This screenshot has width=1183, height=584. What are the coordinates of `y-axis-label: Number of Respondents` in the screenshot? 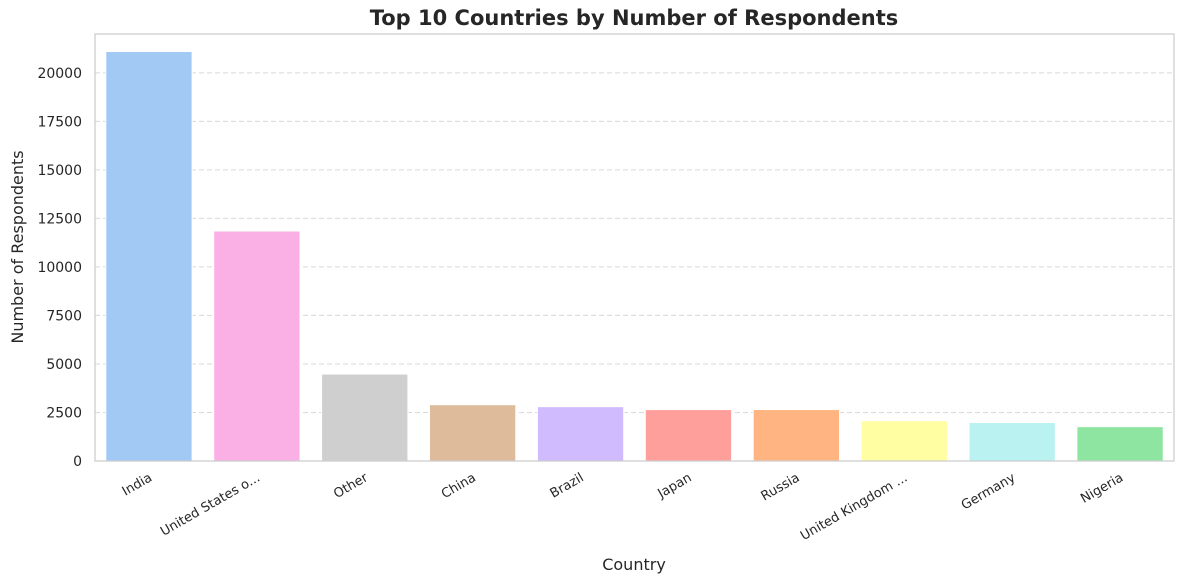 It's located at (17, 246).